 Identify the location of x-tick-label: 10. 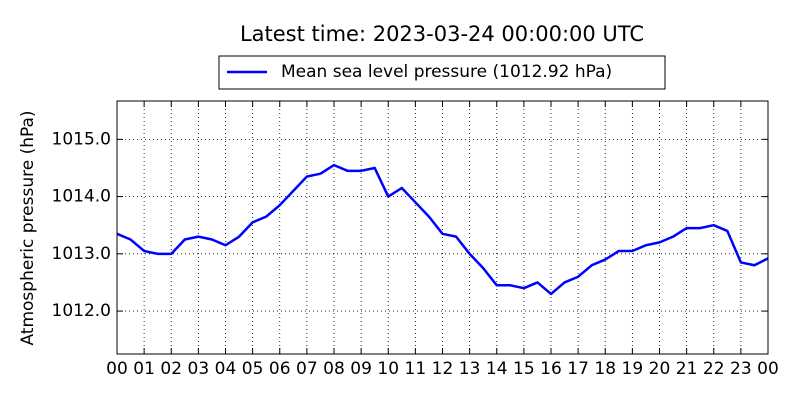
(388, 369).